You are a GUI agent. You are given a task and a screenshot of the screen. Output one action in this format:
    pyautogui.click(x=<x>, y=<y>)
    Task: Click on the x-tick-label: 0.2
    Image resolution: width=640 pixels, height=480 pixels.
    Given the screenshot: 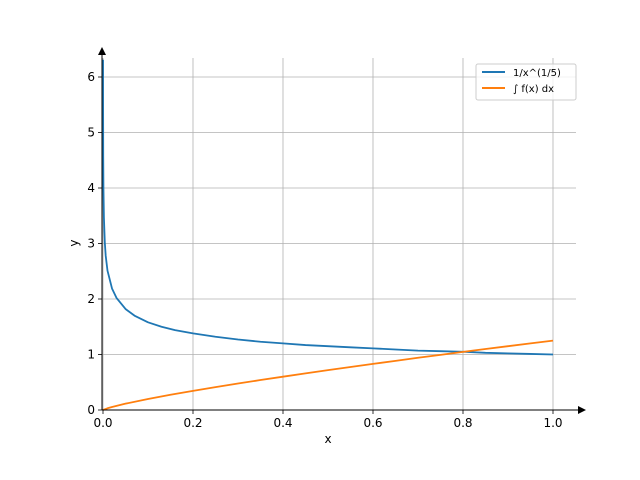 What is the action you would take?
    pyautogui.click(x=192, y=423)
    